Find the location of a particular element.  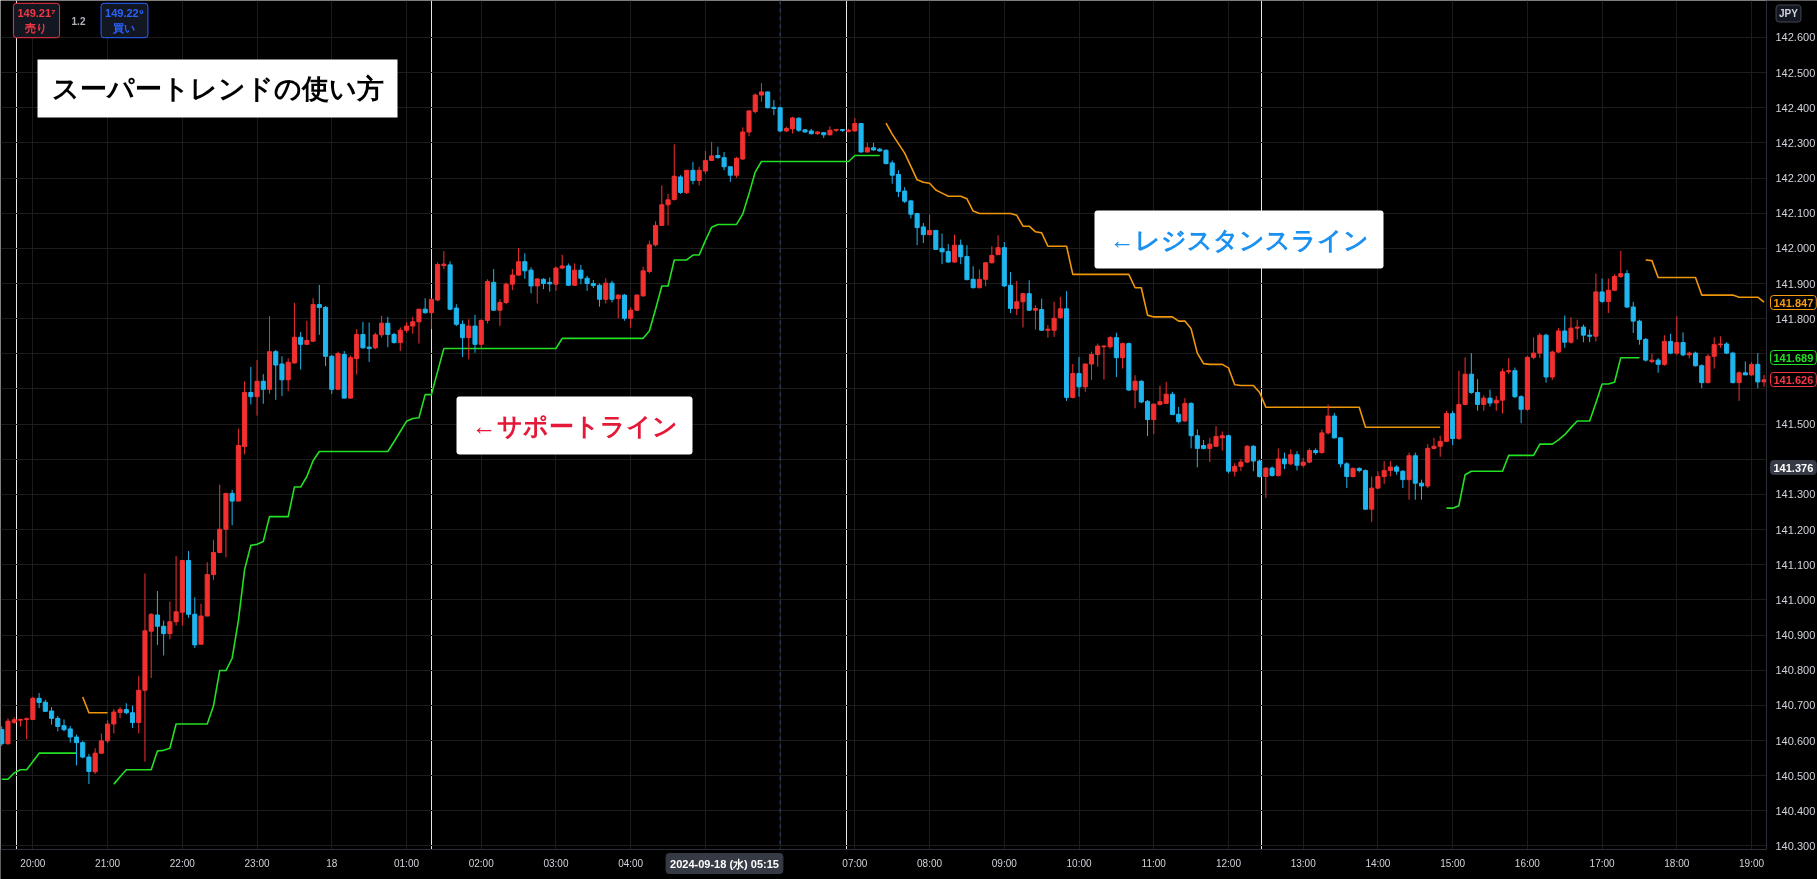

text: JPY is located at coordinates (1789, 13).